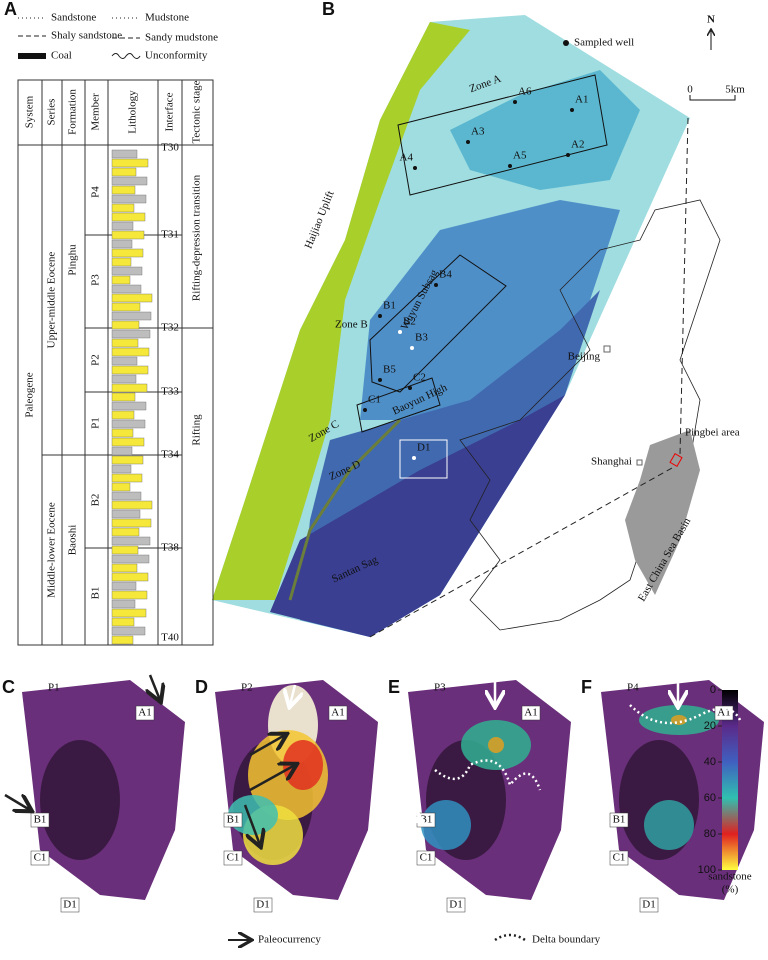 The image size is (768, 960). What do you see at coordinates (730, 890) in the screenshot?
I see `colorbar-unit: (%)` at bounding box center [730, 890].